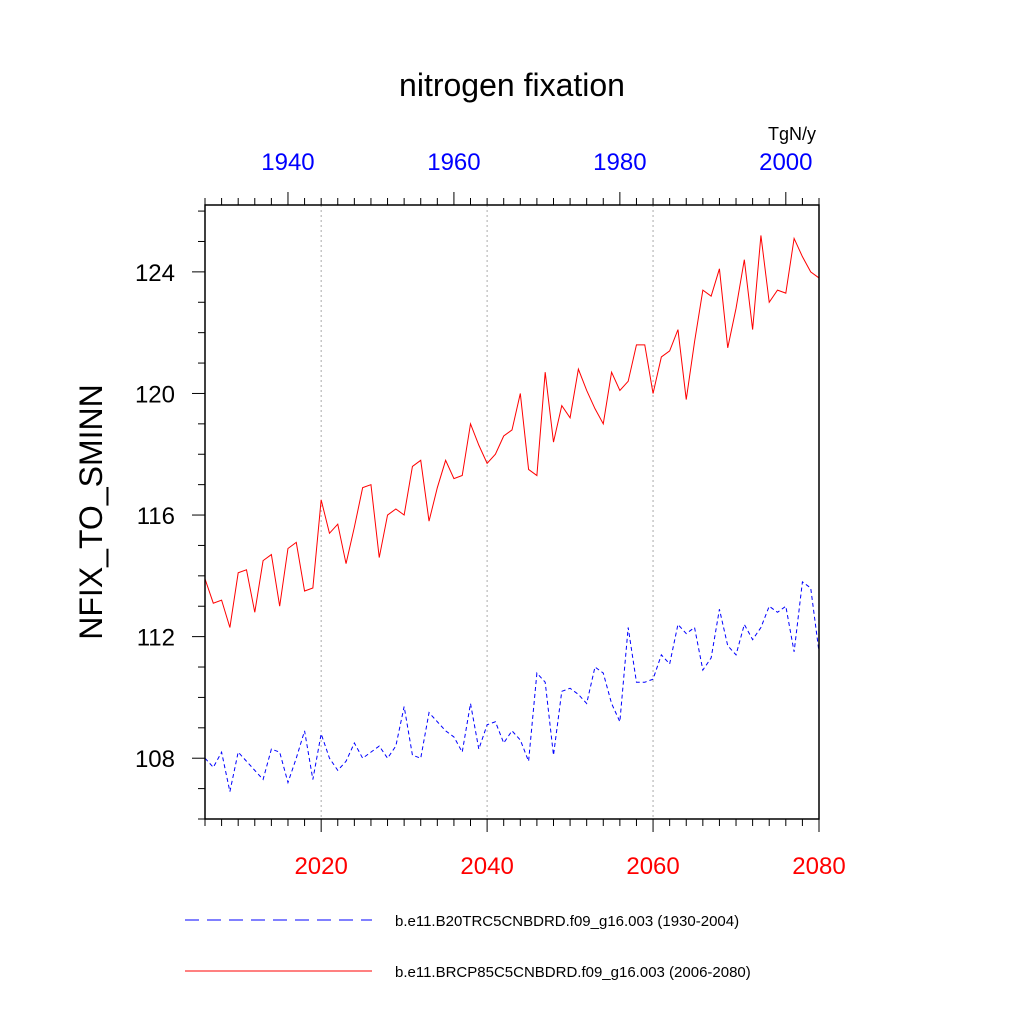 This screenshot has width=1024, height=1024. What do you see at coordinates (156, 516) in the screenshot?
I see `y-tick-label: 116` at bounding box center [156, 516].